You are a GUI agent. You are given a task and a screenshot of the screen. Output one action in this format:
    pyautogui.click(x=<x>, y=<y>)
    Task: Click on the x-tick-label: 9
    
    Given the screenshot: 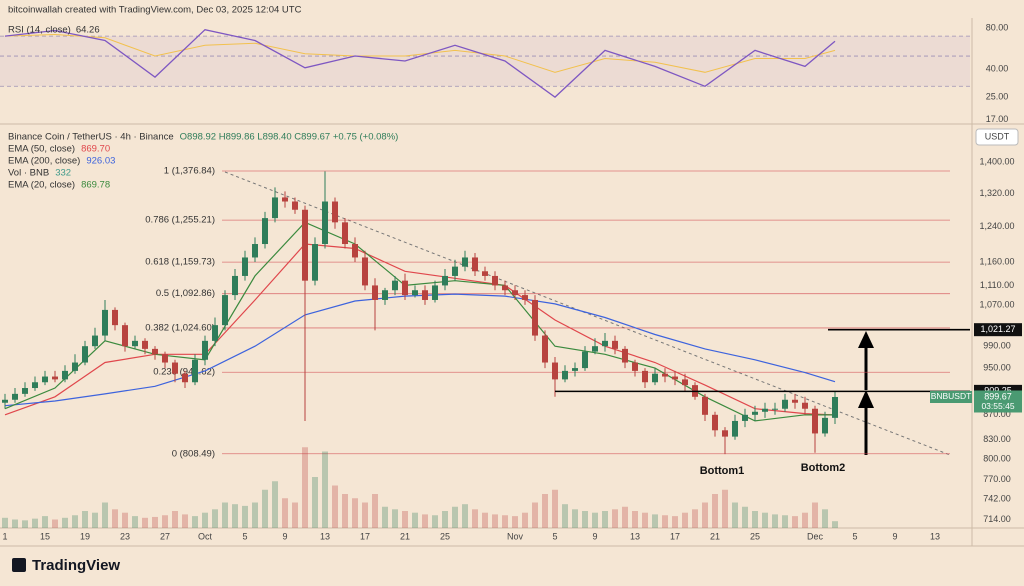 What is the action you would take?
    pyautogui.click(x=594, y=536)
    